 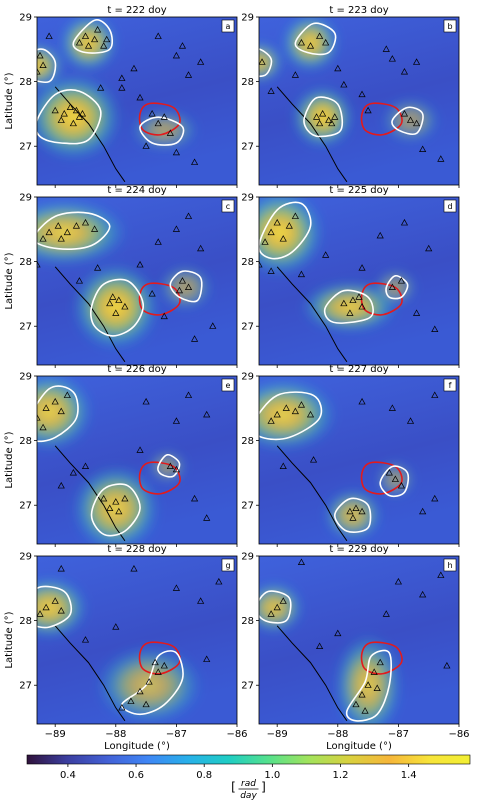 I want to click on x-axis-label: Longitude (°), so click(x=137, y=746).